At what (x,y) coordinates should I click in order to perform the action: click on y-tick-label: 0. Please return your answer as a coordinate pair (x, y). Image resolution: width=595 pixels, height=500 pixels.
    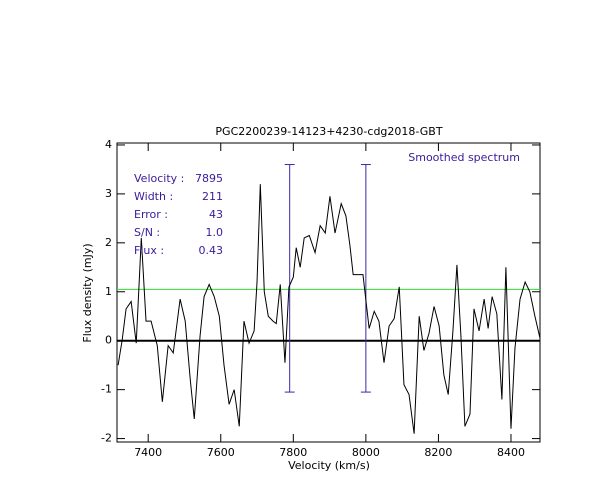
    Looking at the image, I should click on (108, 340).